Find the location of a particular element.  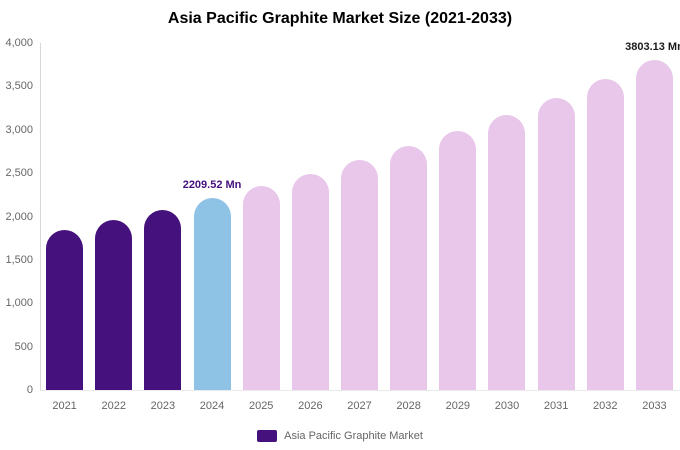

y-axis-label-2000: 2,000 is located at coordinates (19, 216).